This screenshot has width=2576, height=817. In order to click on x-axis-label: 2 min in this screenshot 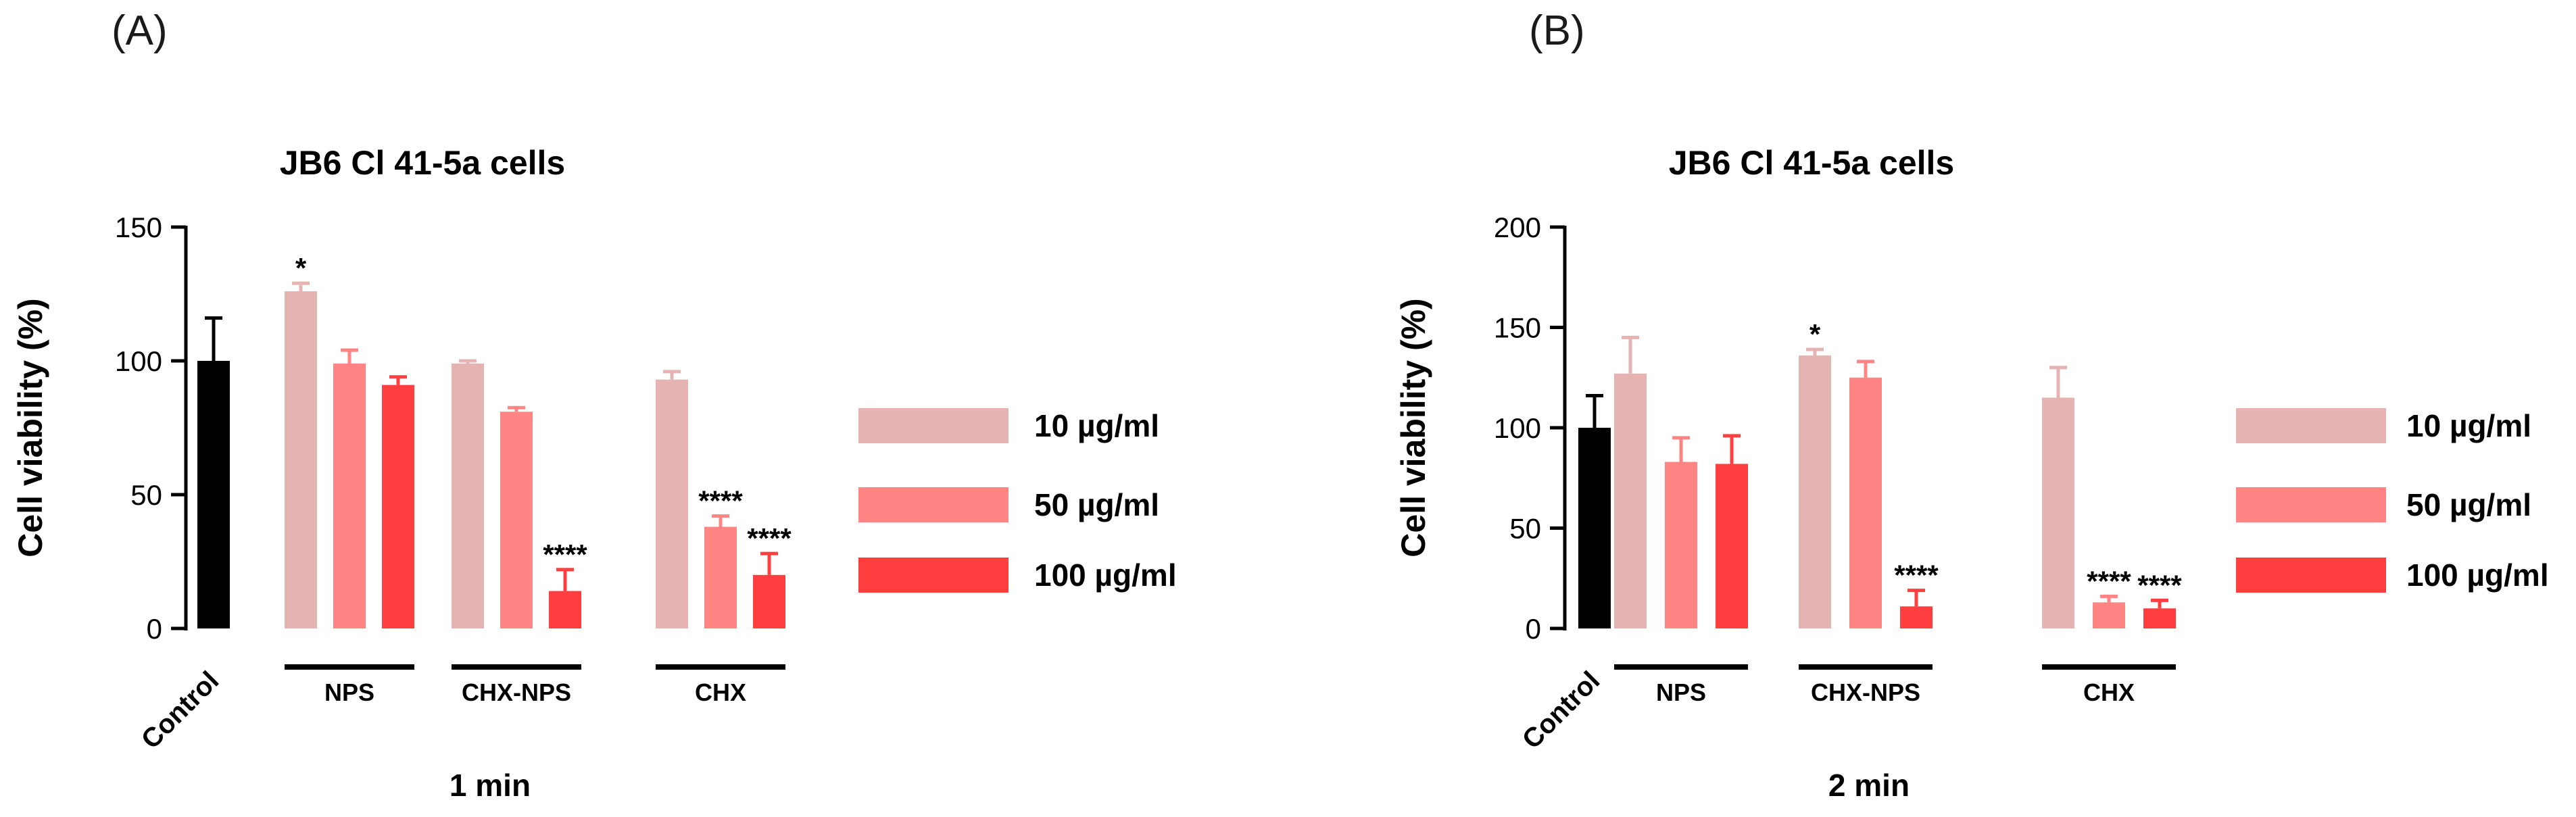, I will do `click(1869, 785)`.